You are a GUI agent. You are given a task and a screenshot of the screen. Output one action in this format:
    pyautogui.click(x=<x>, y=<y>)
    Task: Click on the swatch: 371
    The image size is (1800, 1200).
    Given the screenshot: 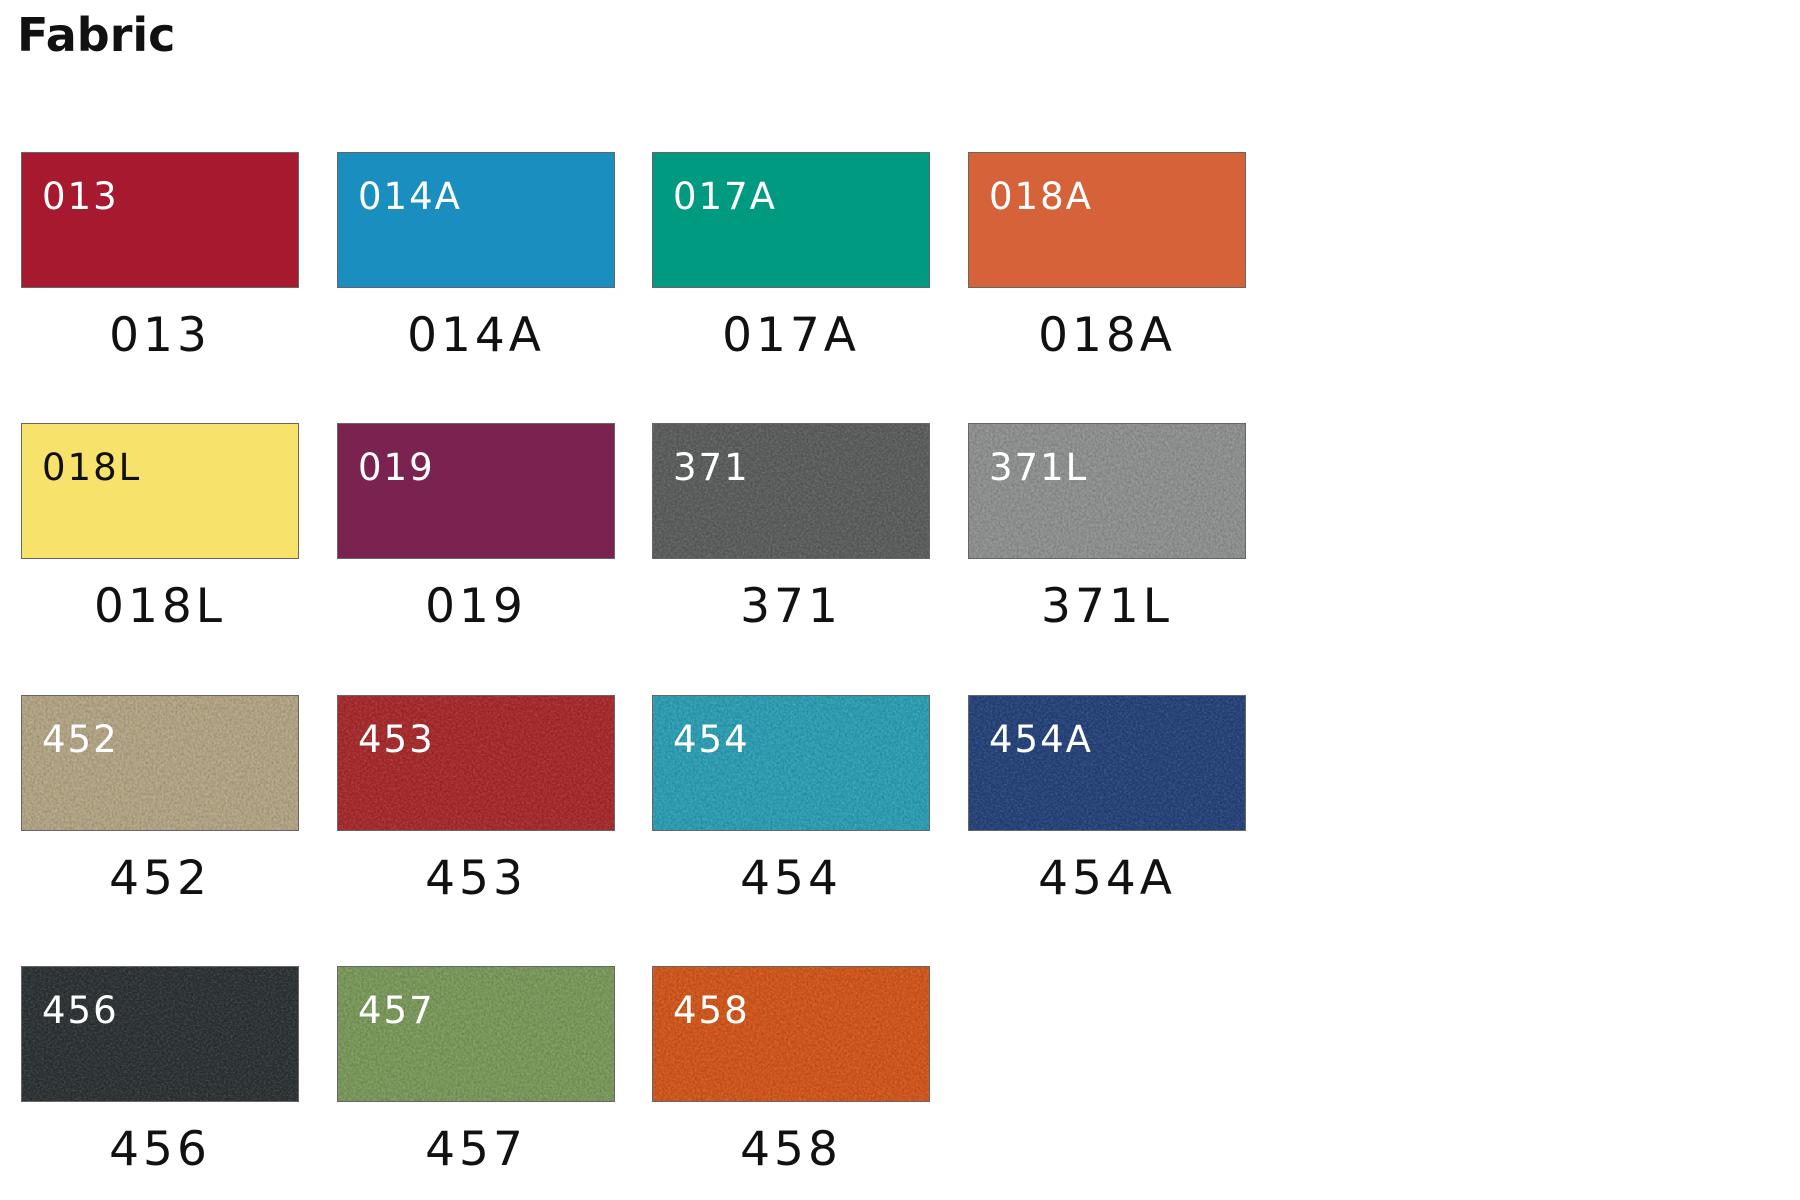 What is the action you would take?
    pyautogui.click(x=791, y=491)
    